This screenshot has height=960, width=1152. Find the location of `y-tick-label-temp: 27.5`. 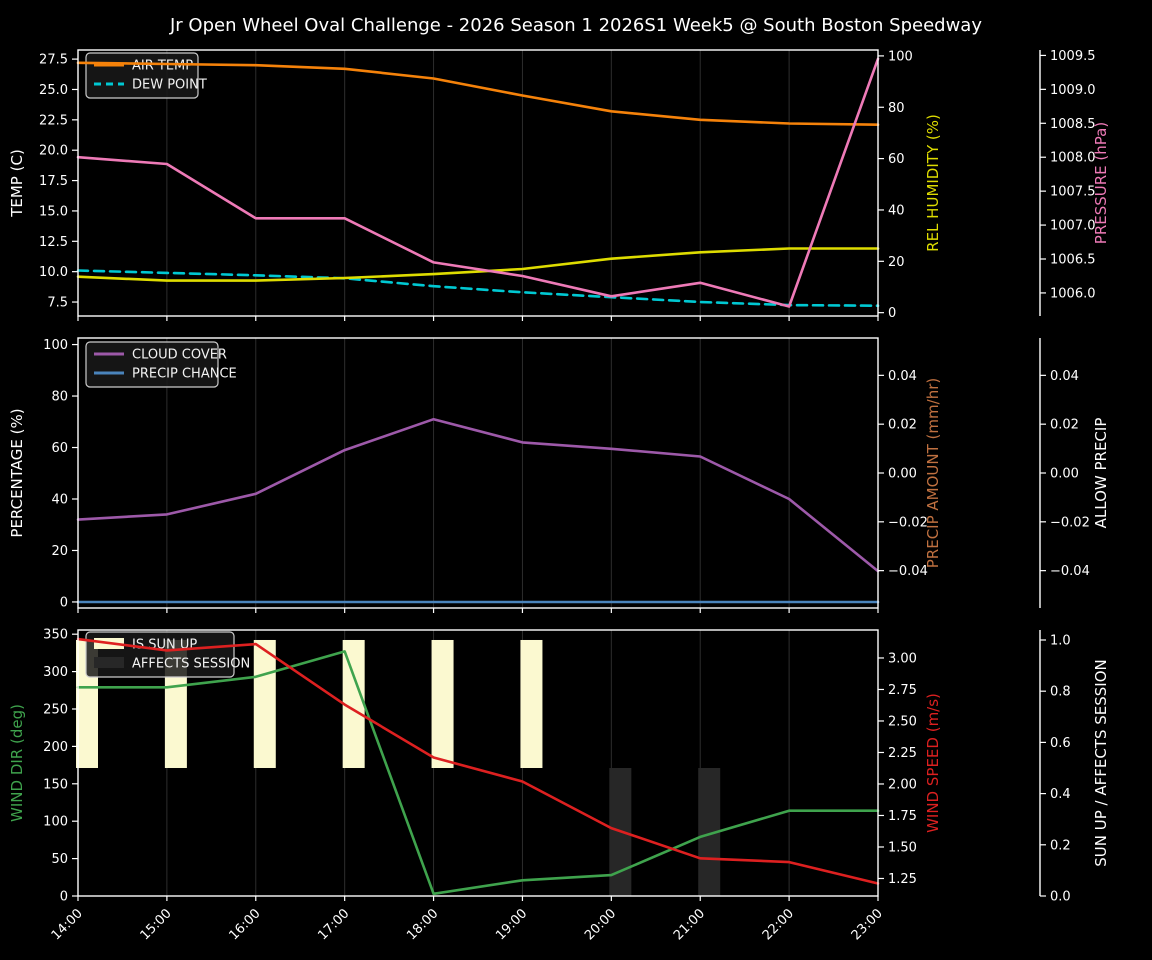

y-tick-label-temp: 27.5 is located at coordinates (53, 60).